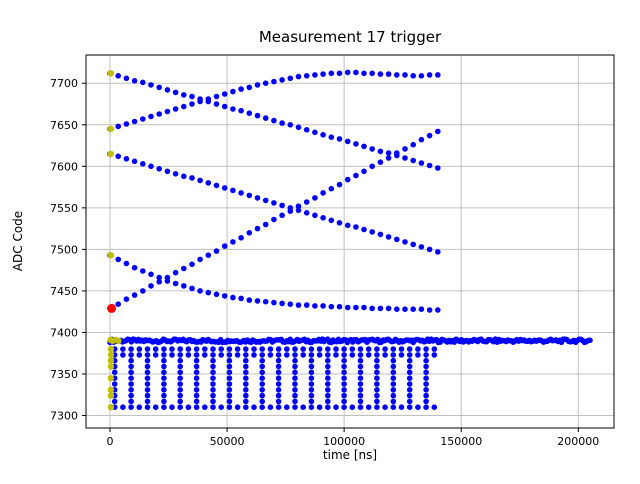  Describe the element at coordinates (64, 291) in the screenshot. I see `y-tick-label: 7450` at that location.